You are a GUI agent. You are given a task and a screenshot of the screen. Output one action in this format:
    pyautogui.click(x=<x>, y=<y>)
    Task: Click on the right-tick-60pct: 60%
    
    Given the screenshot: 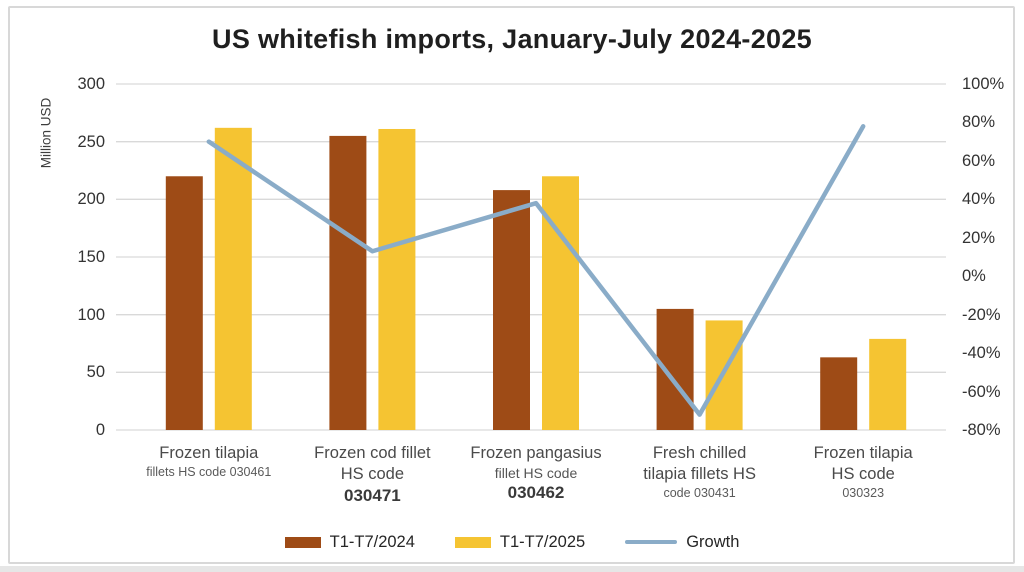 What is the action you would take?
    pyautogui.click(x=979, y=160)
    